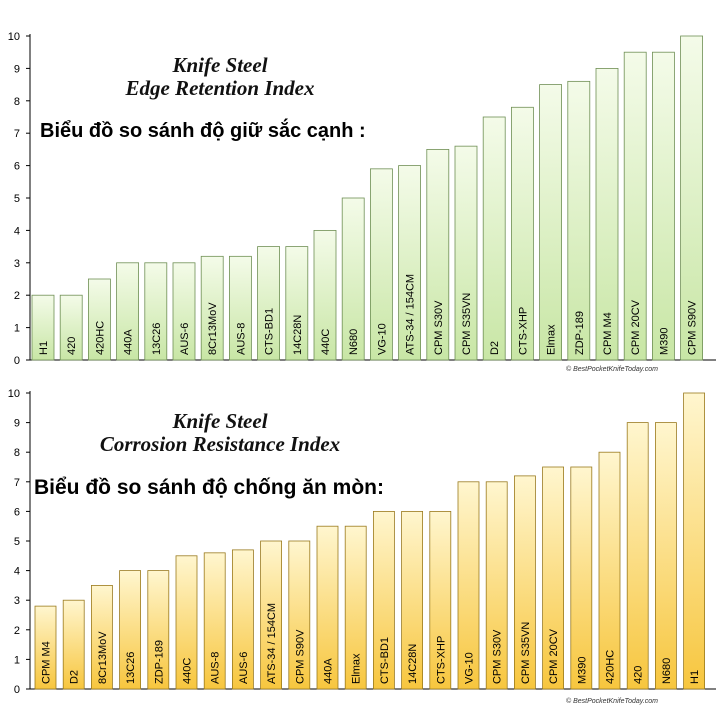 Image resolution: width=720 pixels, height=720 pixels. Describe the element at coordinates (523, 331) in the screenshot. I see `edge-bar-label: CTS-XHP` at that location.